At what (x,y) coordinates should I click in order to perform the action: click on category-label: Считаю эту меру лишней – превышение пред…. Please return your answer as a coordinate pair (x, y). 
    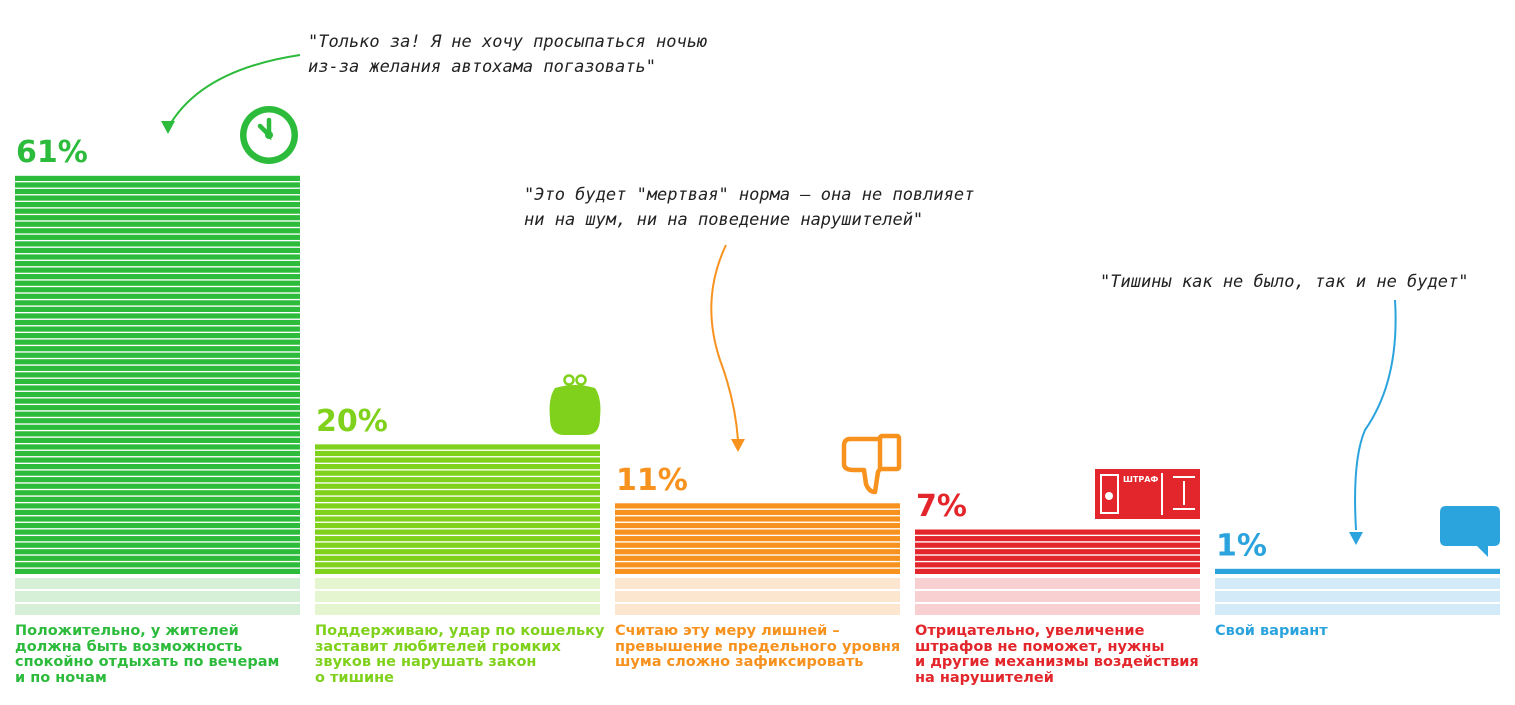
    Looking at the image, I should click on (758, 646).